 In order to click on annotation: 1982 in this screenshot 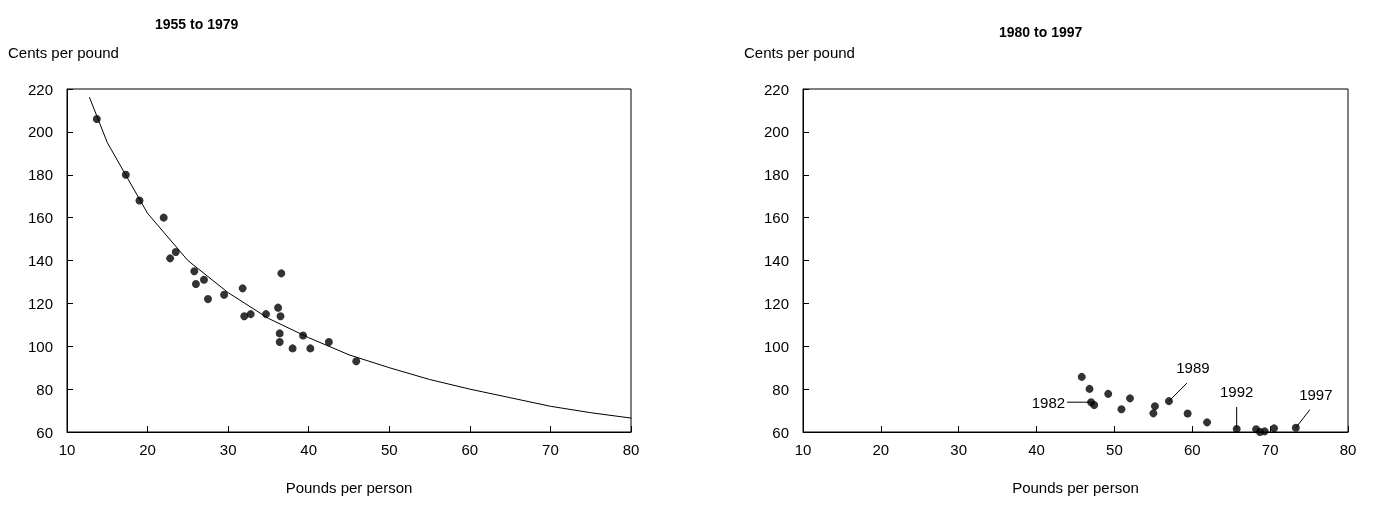, I will do `click(1048, 402)`.